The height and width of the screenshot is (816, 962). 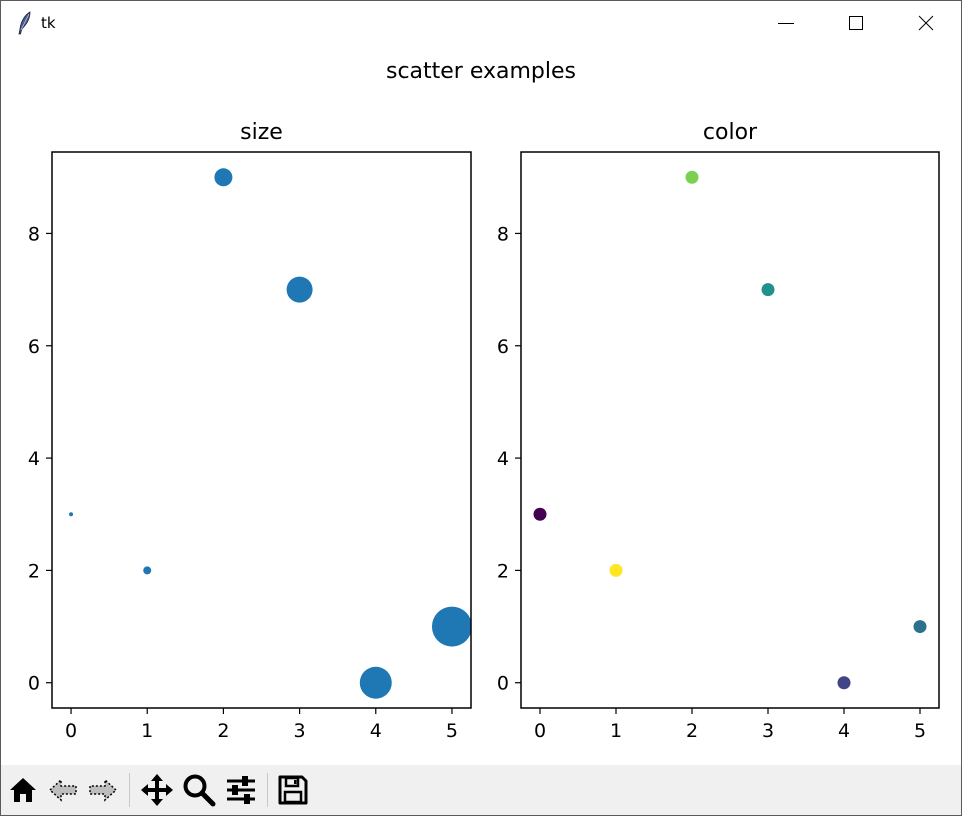 I want to click on home-button, so click(x=23, y=790).